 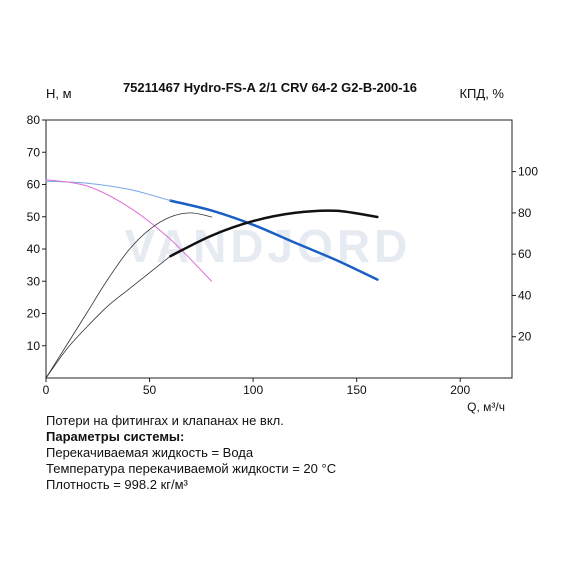 I want to click on y-right-tick-label: 80, so click(x=525, y=213).